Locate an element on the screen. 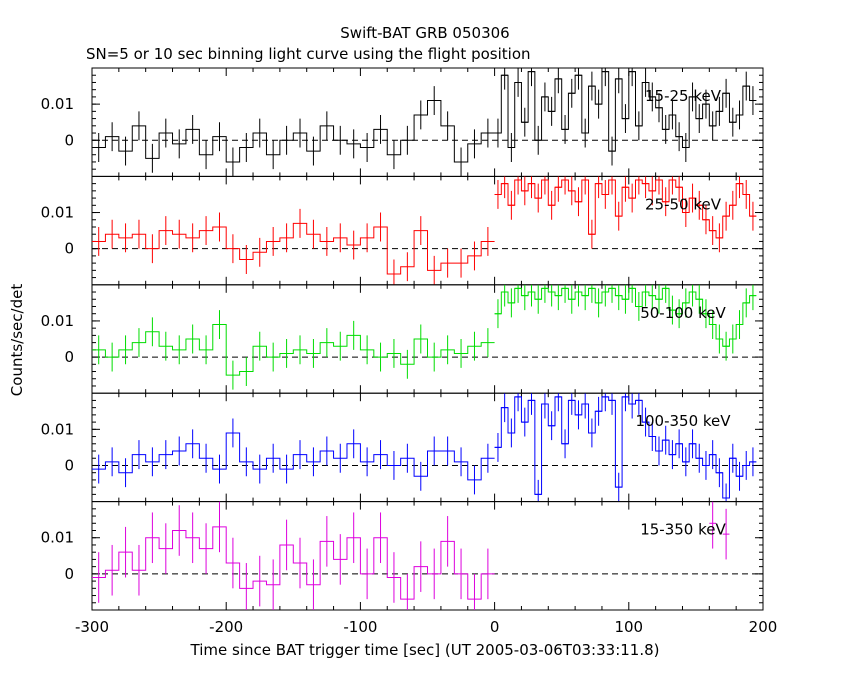 The image size is (850, 680). y-axis-label: Counts/sec/det is located at coordinates (17, 340).